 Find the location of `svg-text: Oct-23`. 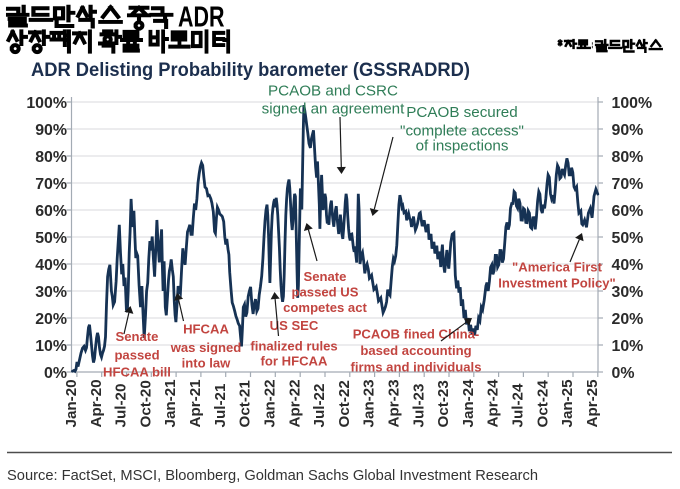

svg-text: Oct-23 is located at coordinates (443, 403).